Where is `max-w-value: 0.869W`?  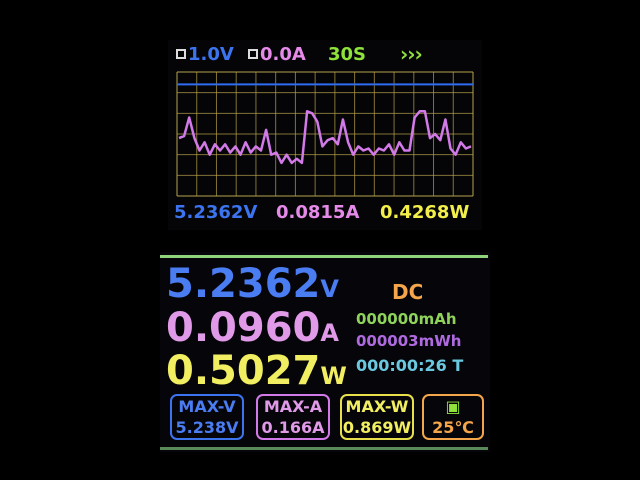 max-w-value: 0.869W is located at coordinates (377, 427).